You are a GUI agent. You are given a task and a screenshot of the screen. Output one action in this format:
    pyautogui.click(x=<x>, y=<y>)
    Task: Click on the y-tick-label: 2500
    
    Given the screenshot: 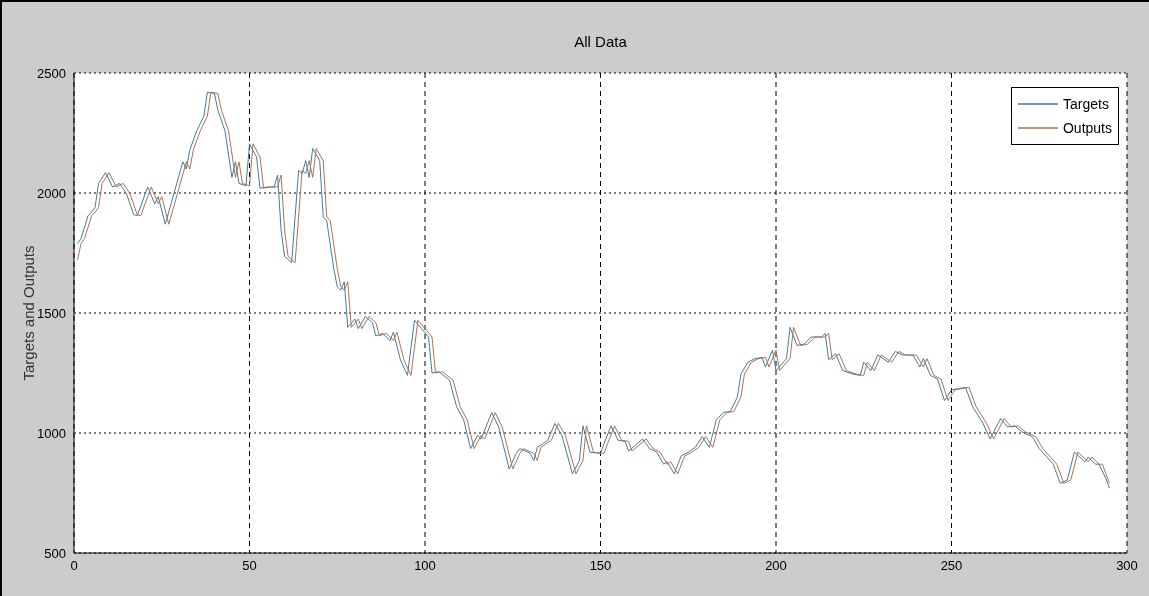 What is the action you would take?
    pyautogui.click(x=51, y=73)
    